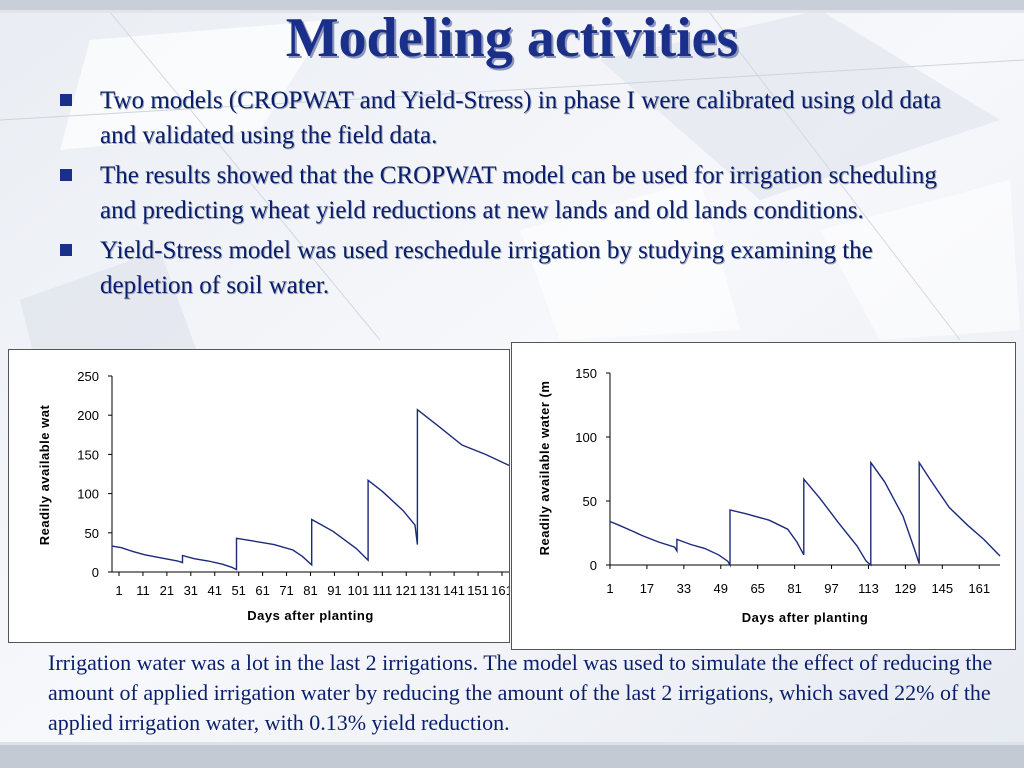  I want to click on slide-title: Modeling activities, so click(512, 38).